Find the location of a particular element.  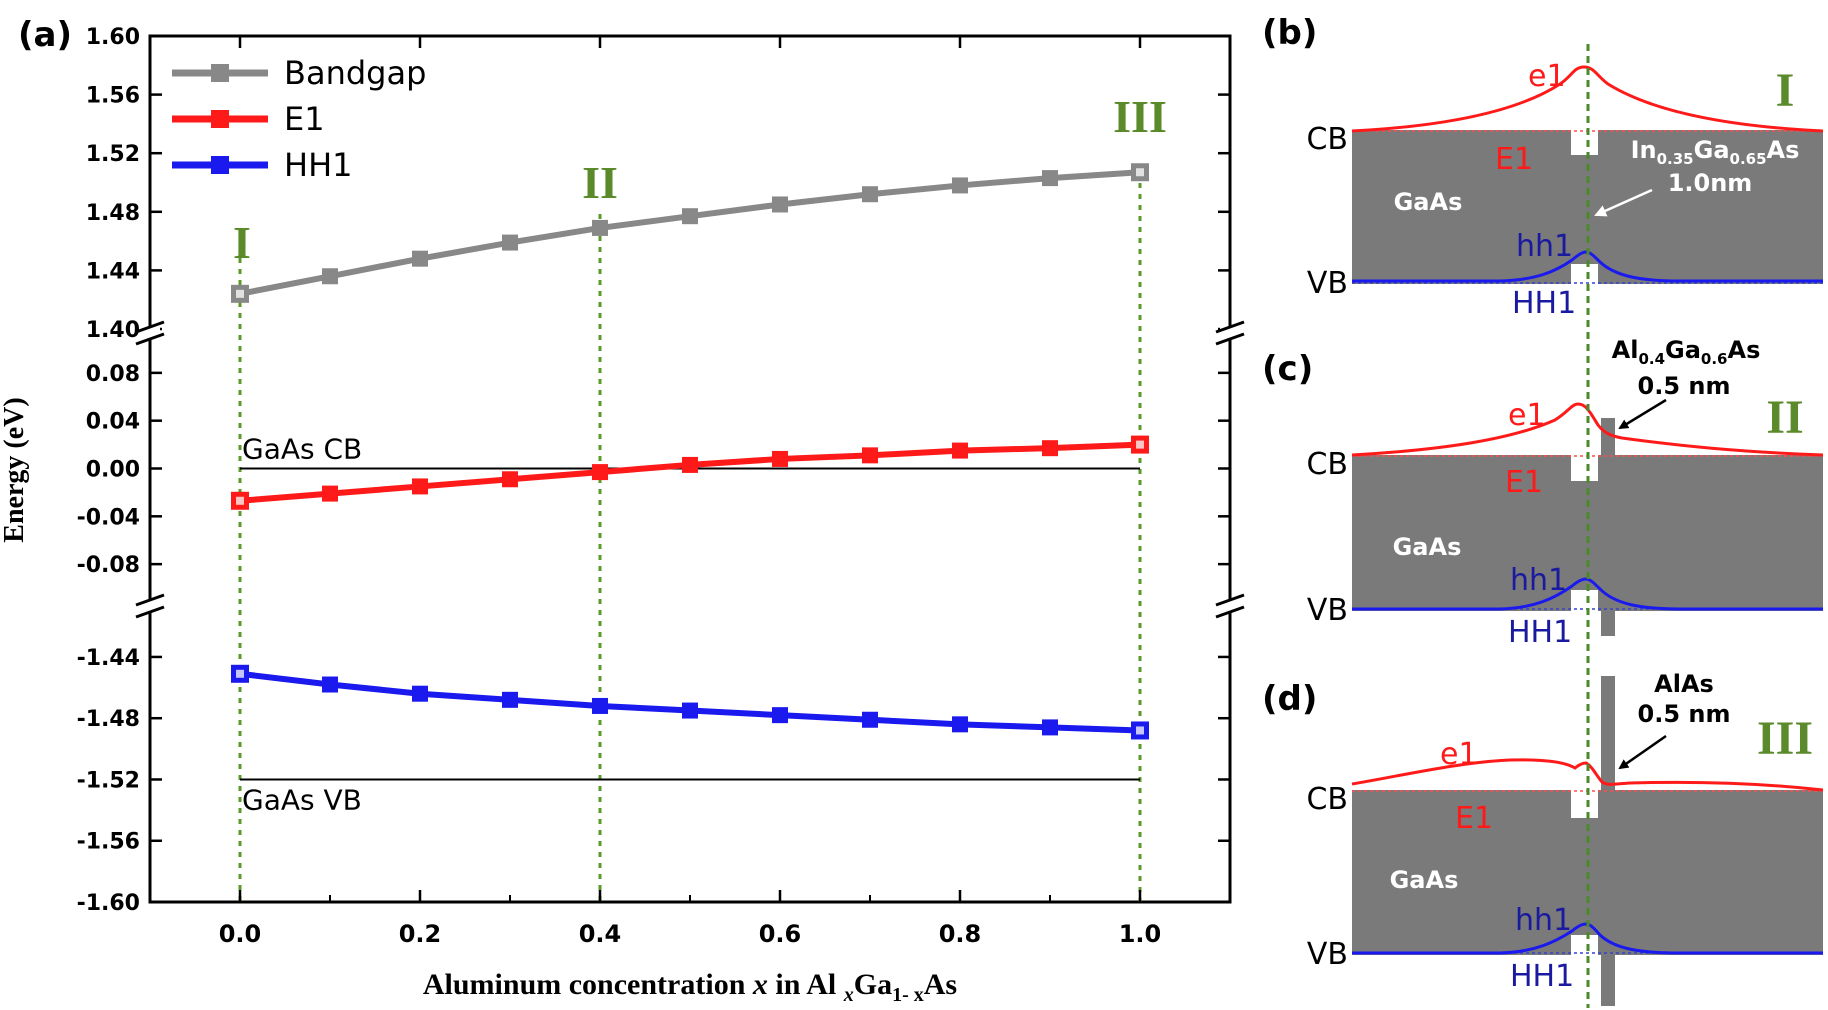

x-tick-label: 0.8 is located at coordinates (960, 934).